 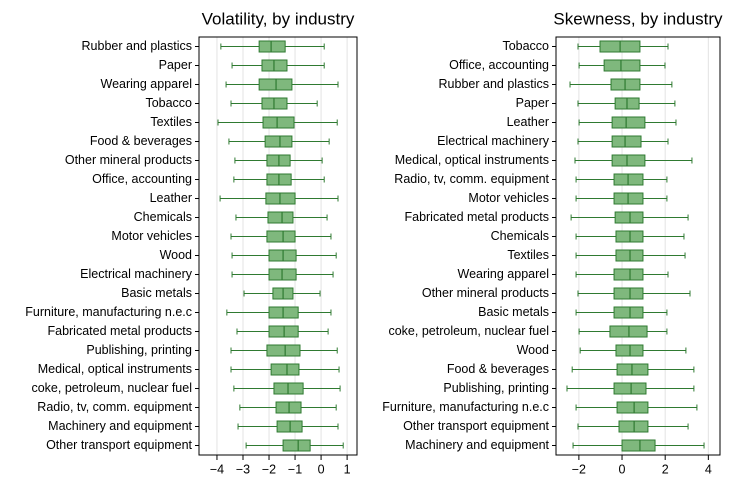 What do you see at coordinates (295, 469) in the screenshot?
I see `x-tick-label: −1` at bounding box center [295, 469].